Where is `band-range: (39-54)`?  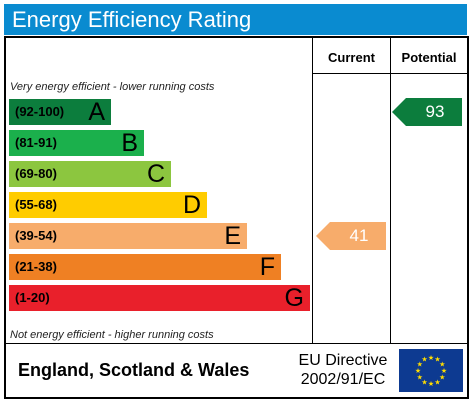
band-range: (39-54) is located at coordinates (36, 235).